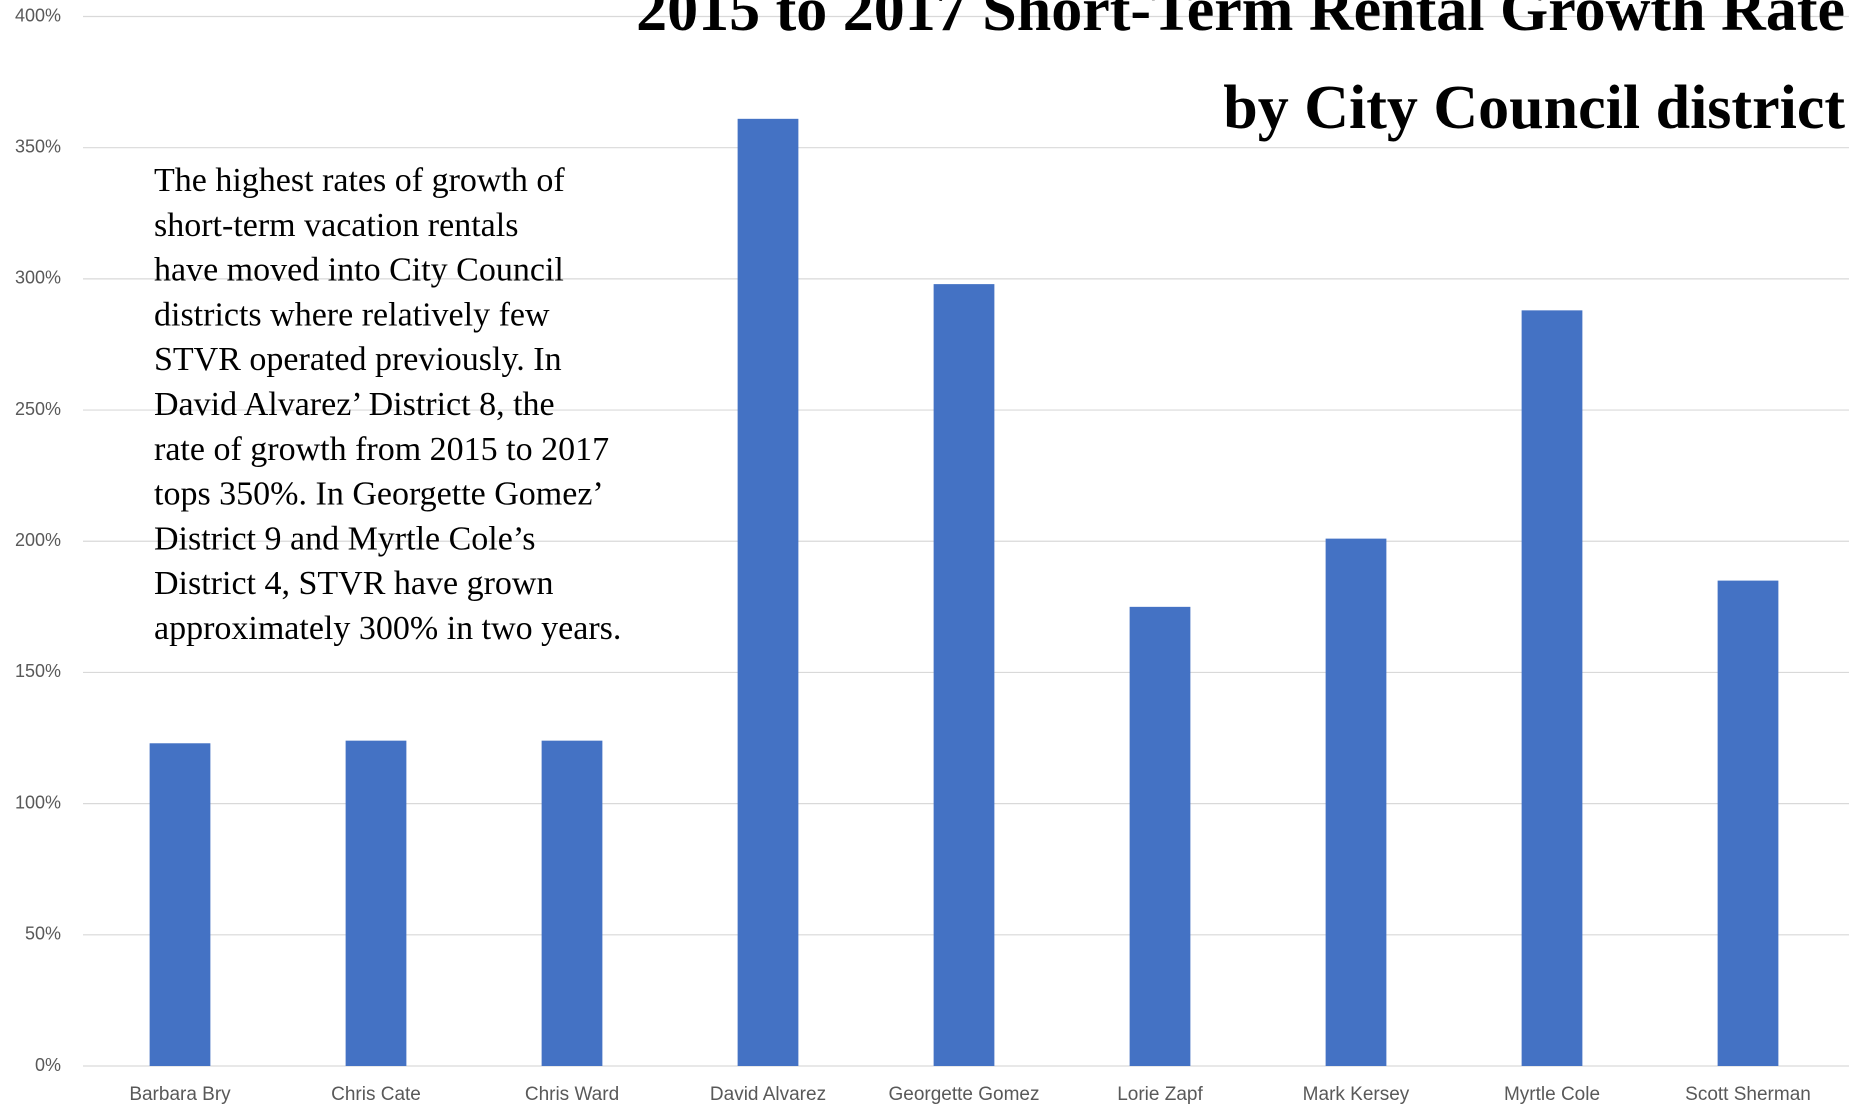  I want to click on x-tick-label: Mark Kersey, so click(1356, 1094).